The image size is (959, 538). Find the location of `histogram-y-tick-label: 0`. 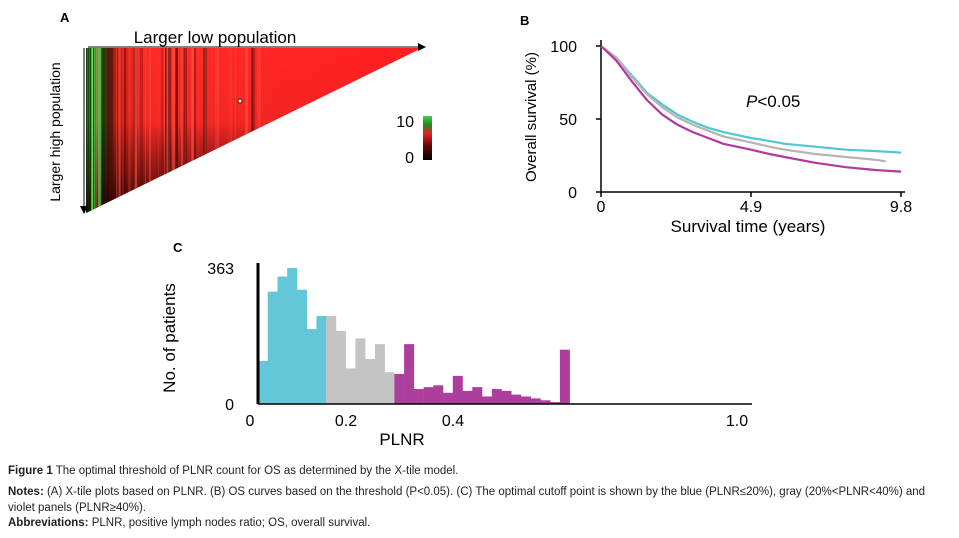

histogram-y-tick-label: 0 is located at coordinates (229, 405).